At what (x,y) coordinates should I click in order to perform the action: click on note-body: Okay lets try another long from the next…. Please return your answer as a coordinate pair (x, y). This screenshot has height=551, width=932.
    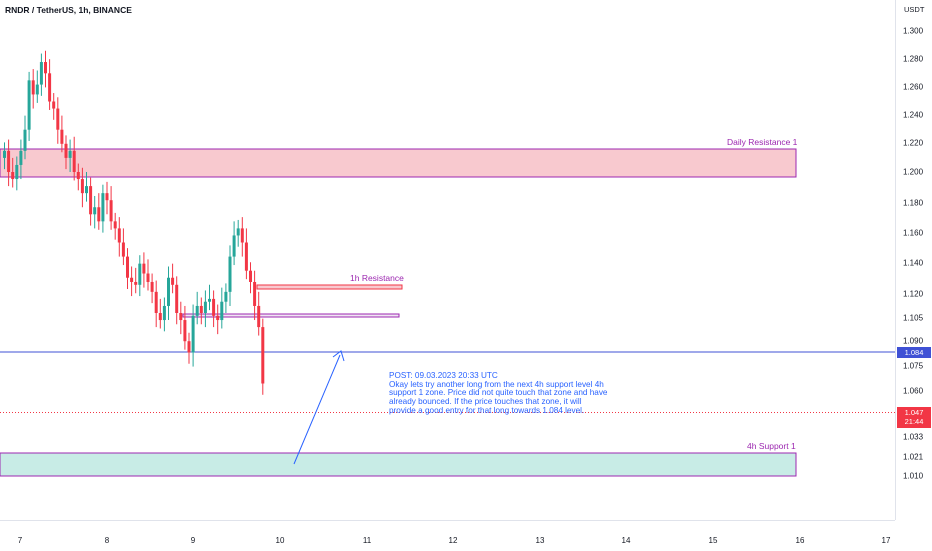
    Looking at the image, I should click on (498, 397).